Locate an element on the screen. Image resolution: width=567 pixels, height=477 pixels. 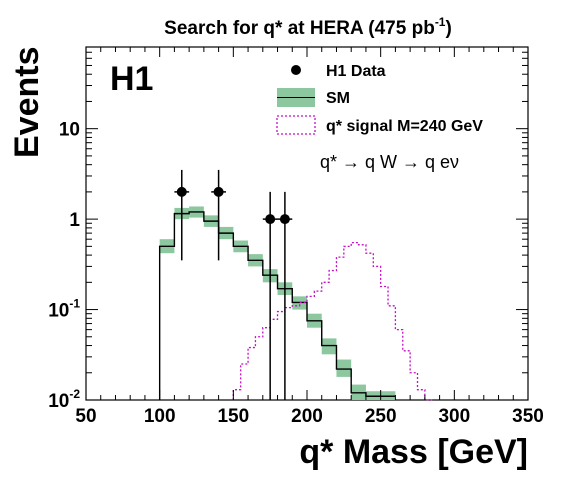
y-axis-title: Events is located at coordinates (27, 103).